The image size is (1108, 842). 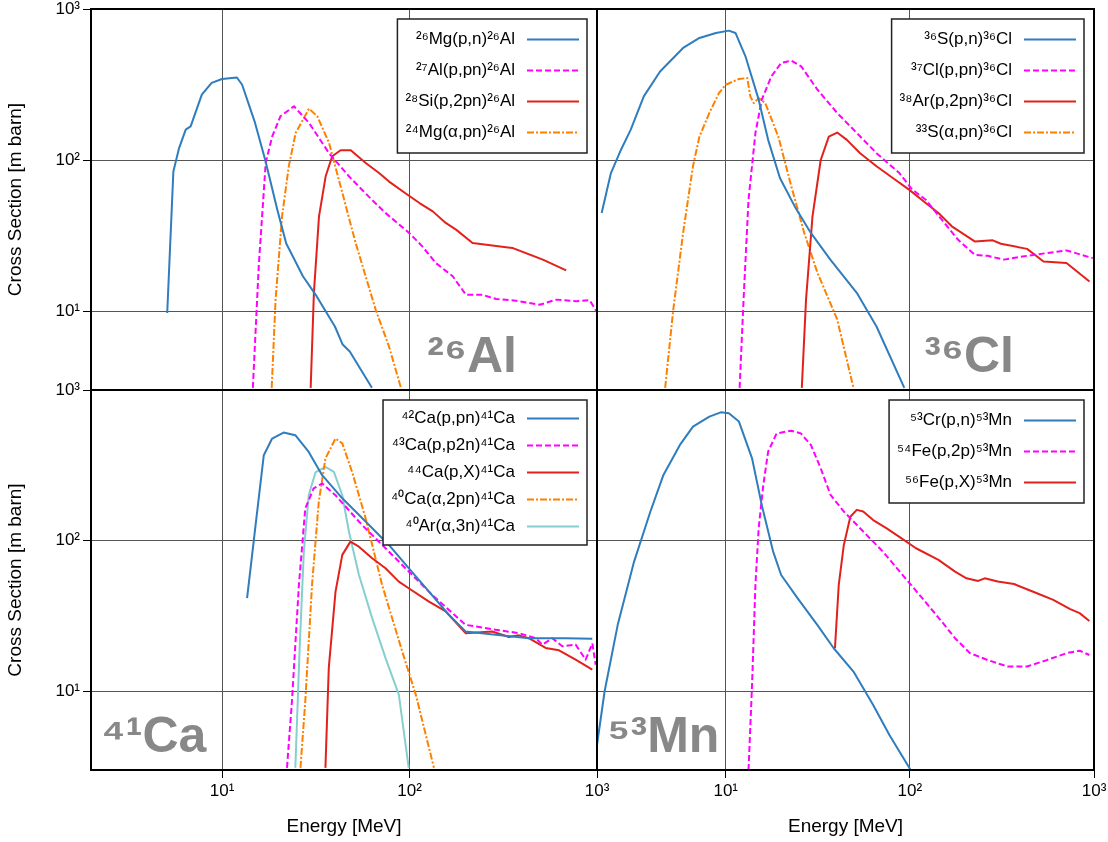 What do you see at coordinates (460, 526) in the screenshot?
I see `legend-label: ⁴⁰Ar(α,3n)⁴¹Ca` at bounding box center [460, 526].